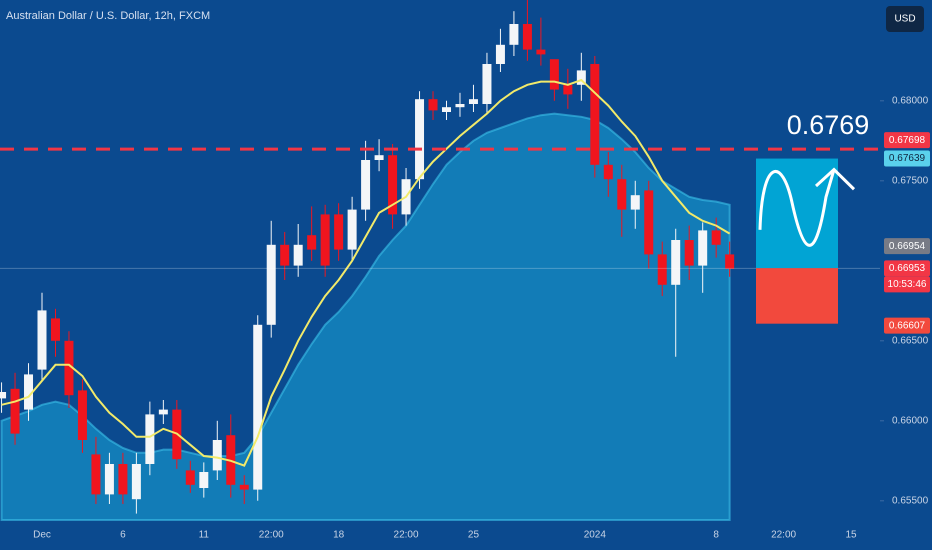 The width and height of the screenshot is (932, 550). Describe the element at coordinates (910, 420) in the screenshot. I see `y-tick-label: 0.66000` at that location.